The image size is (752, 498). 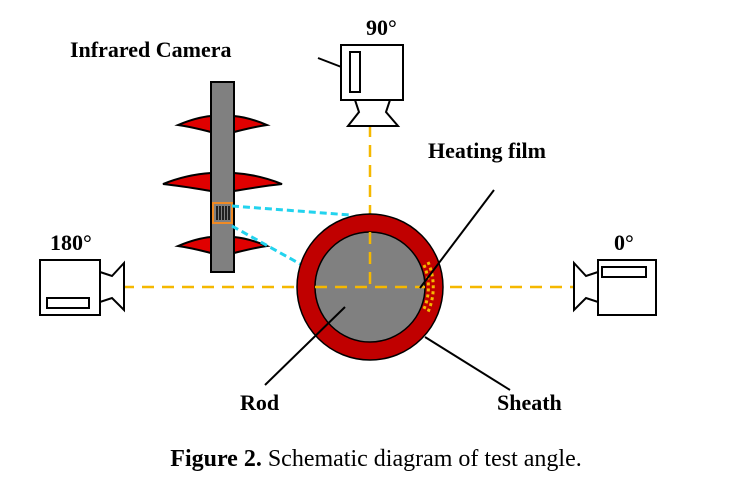 What do you see at coordinates (216, 459) in the screenshot?
I see `caption-prefix: Figure 2.` at bounding box center [216, 459].